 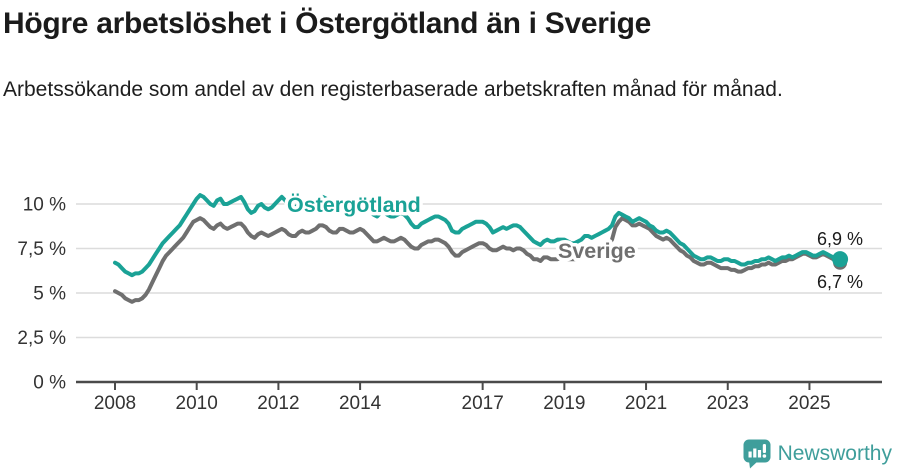 What do you see at coordinates (360, 403) in the screenshot?
I see `x-tick-label: 2014` at bounding box center [360, 403].